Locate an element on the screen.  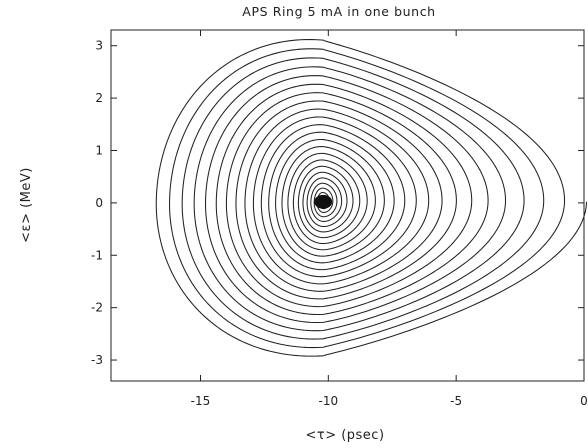
y-tick-label: -1 is located at coordinates (97, 255).